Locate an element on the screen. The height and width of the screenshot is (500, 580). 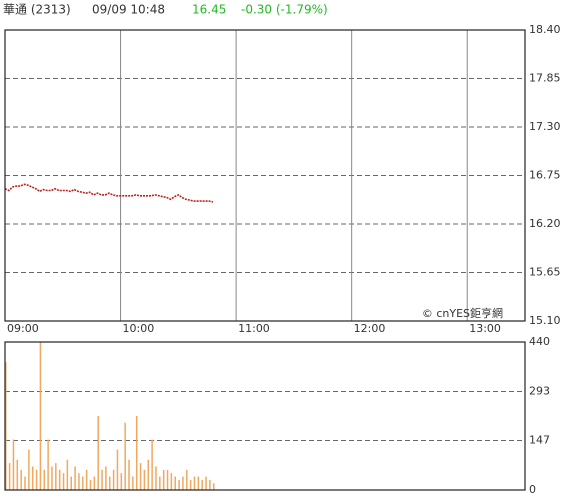
x-tick-label: 09:00 is located at coordinates (23, 328).